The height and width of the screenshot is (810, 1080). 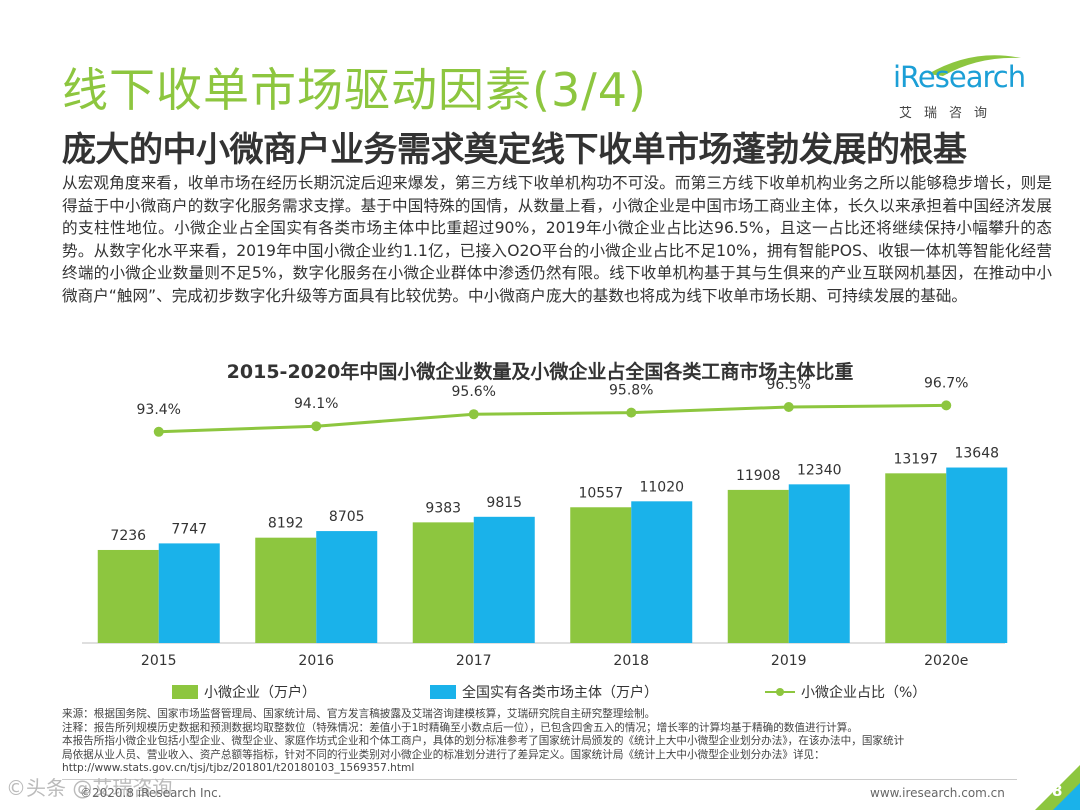 I want to click on logo-cn: 艾瑞咨询, so click(x=949, y=113).